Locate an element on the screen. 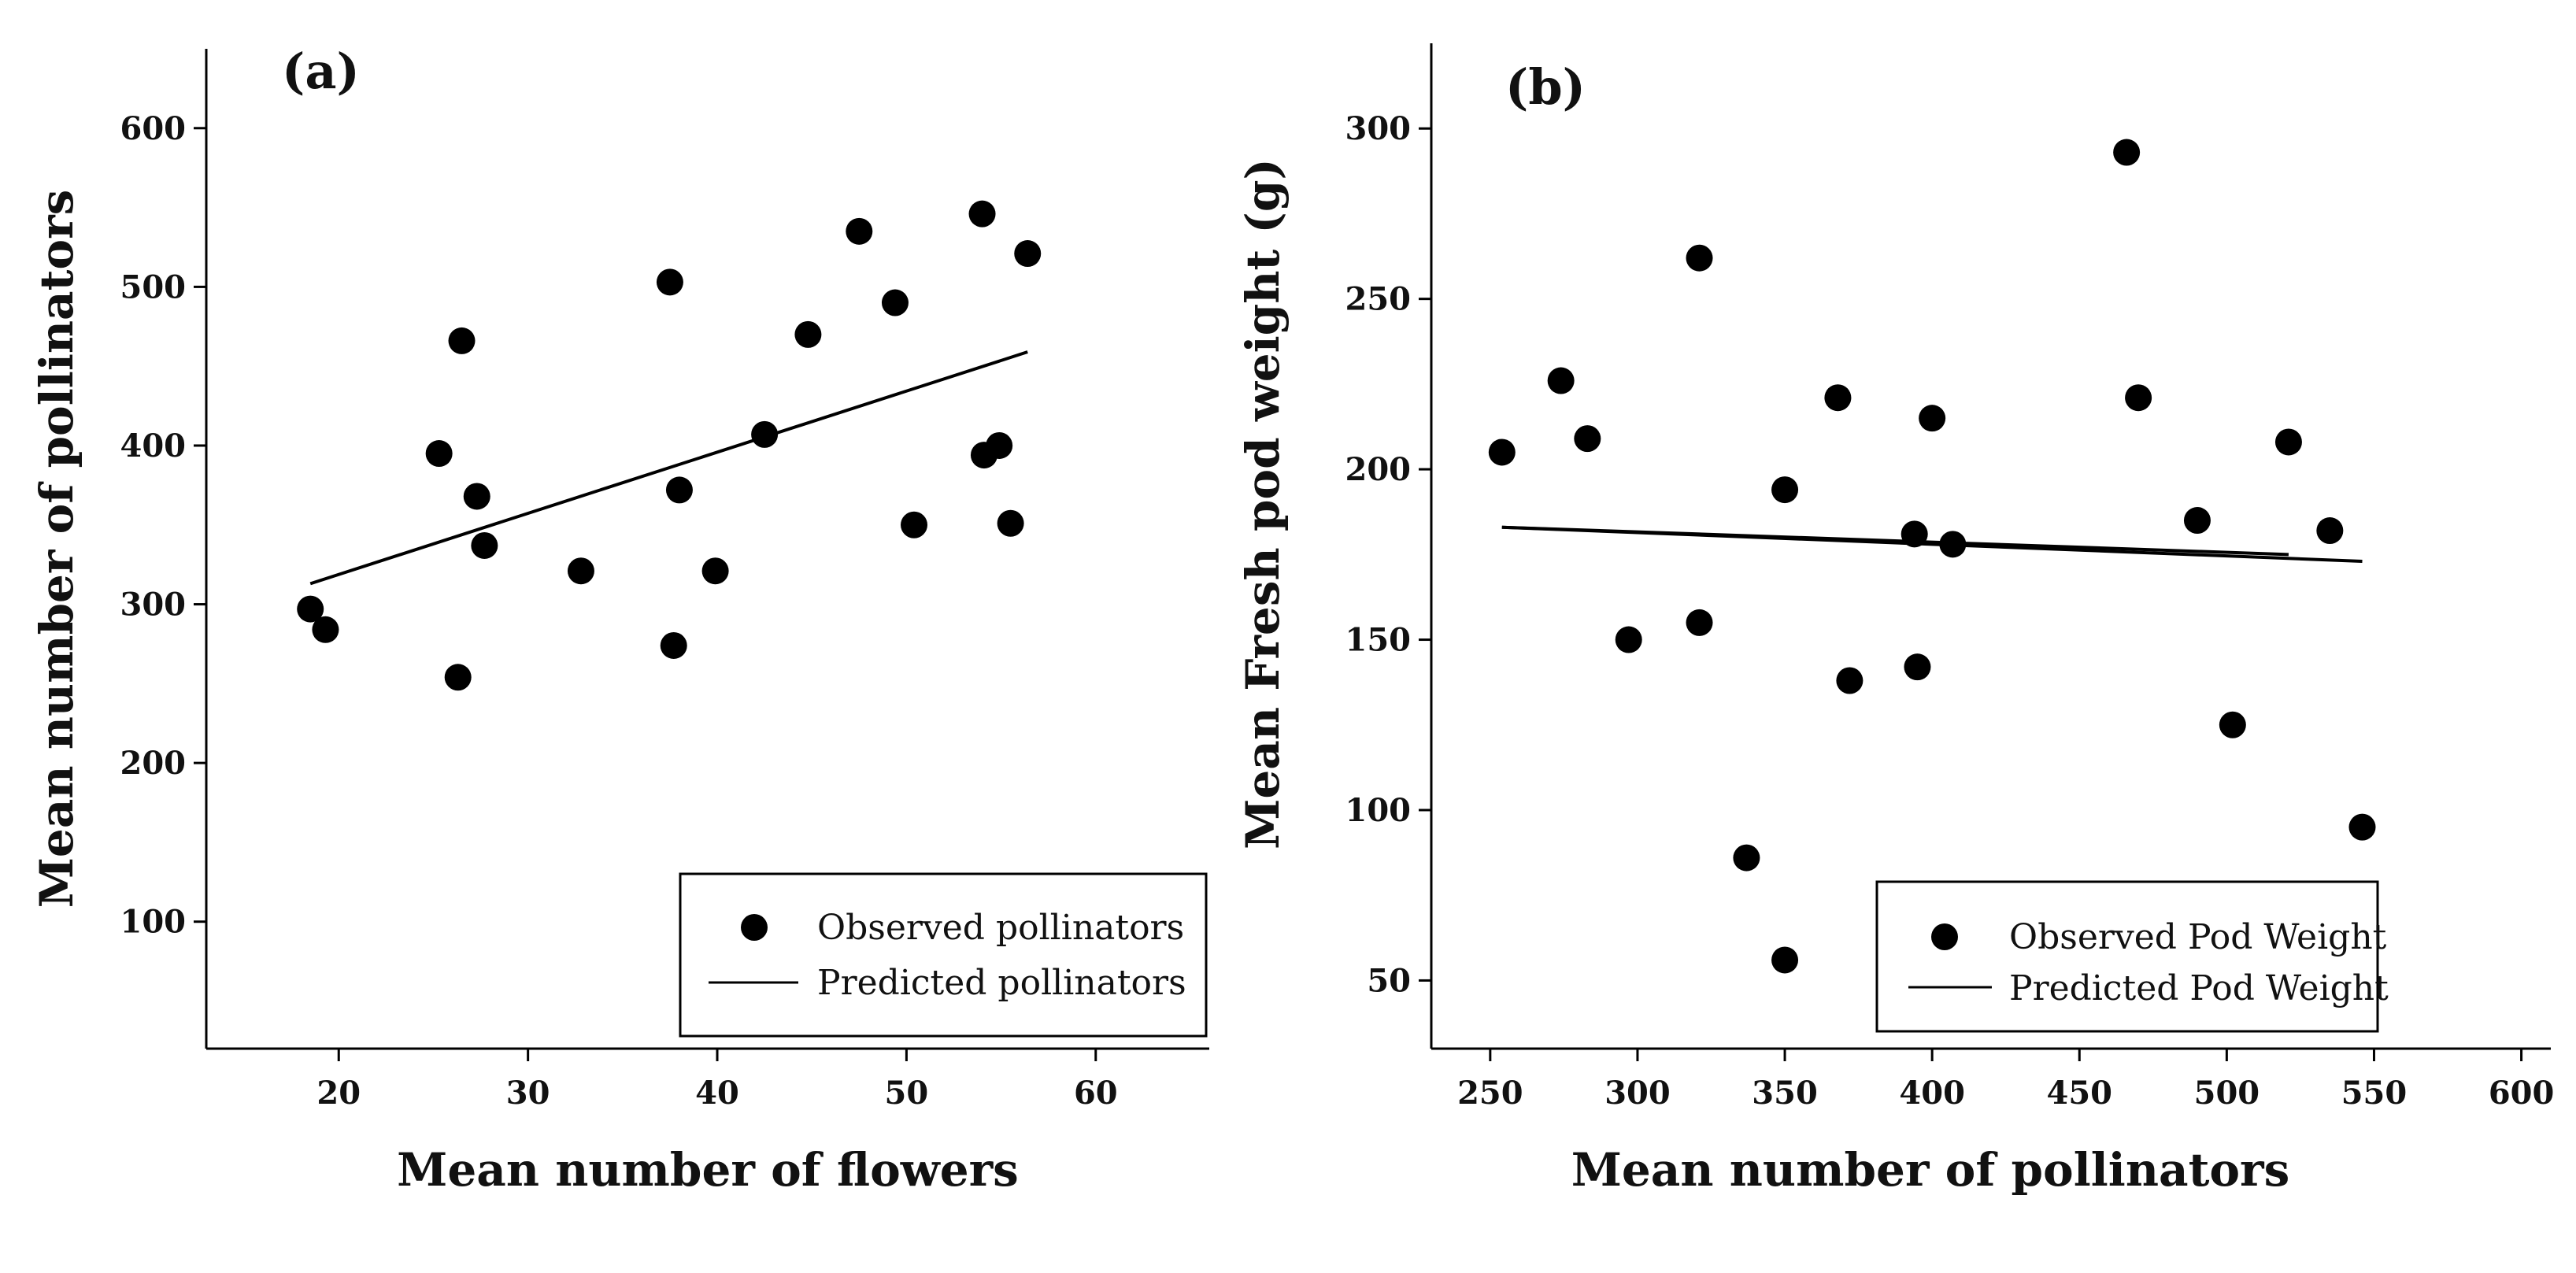  y-ticks: 50 100 150 200 250 300 is located at coordinates (1388, 554).